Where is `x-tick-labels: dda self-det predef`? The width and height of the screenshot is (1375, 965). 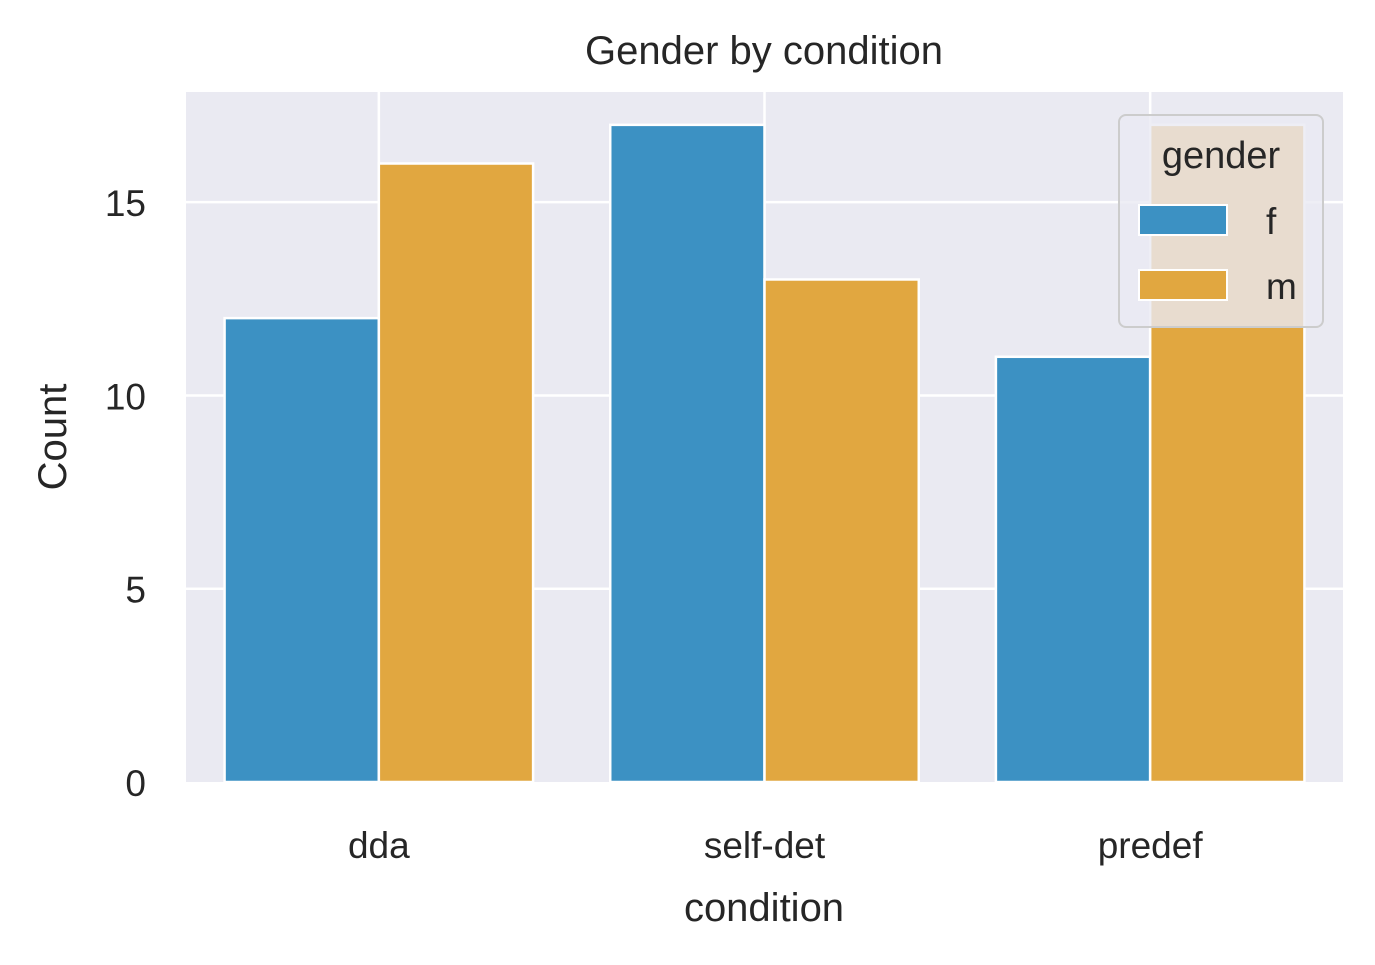
x-tick-labels: dda self-det predef is located at coordinates (775, 845).